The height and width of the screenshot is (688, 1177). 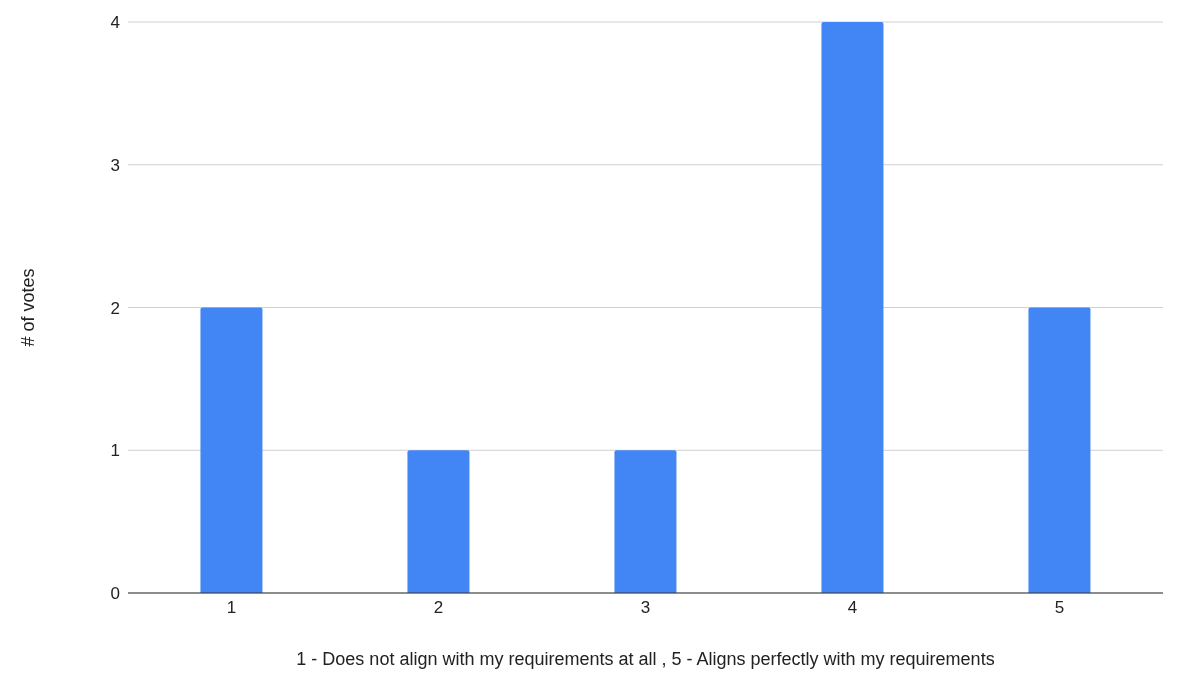 I want to click on x-tick-label: 5, so click(x=1059, y=608).